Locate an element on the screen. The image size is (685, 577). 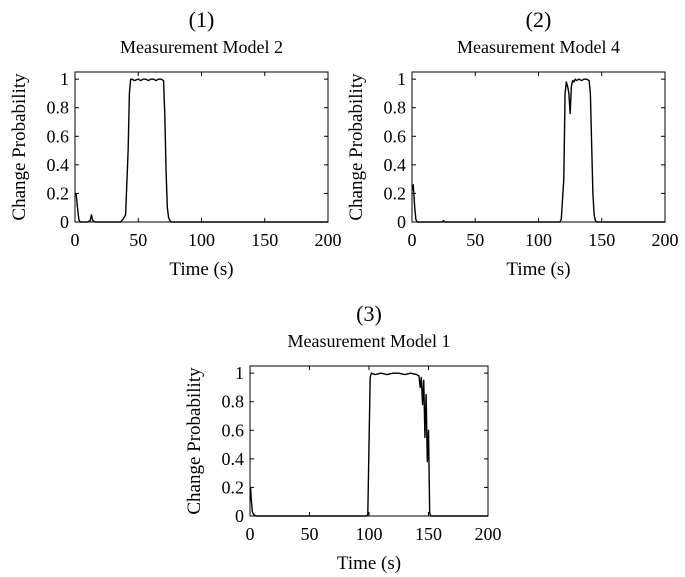
chart-title: Measurement Model 2 is located at coordinates (201, 47).